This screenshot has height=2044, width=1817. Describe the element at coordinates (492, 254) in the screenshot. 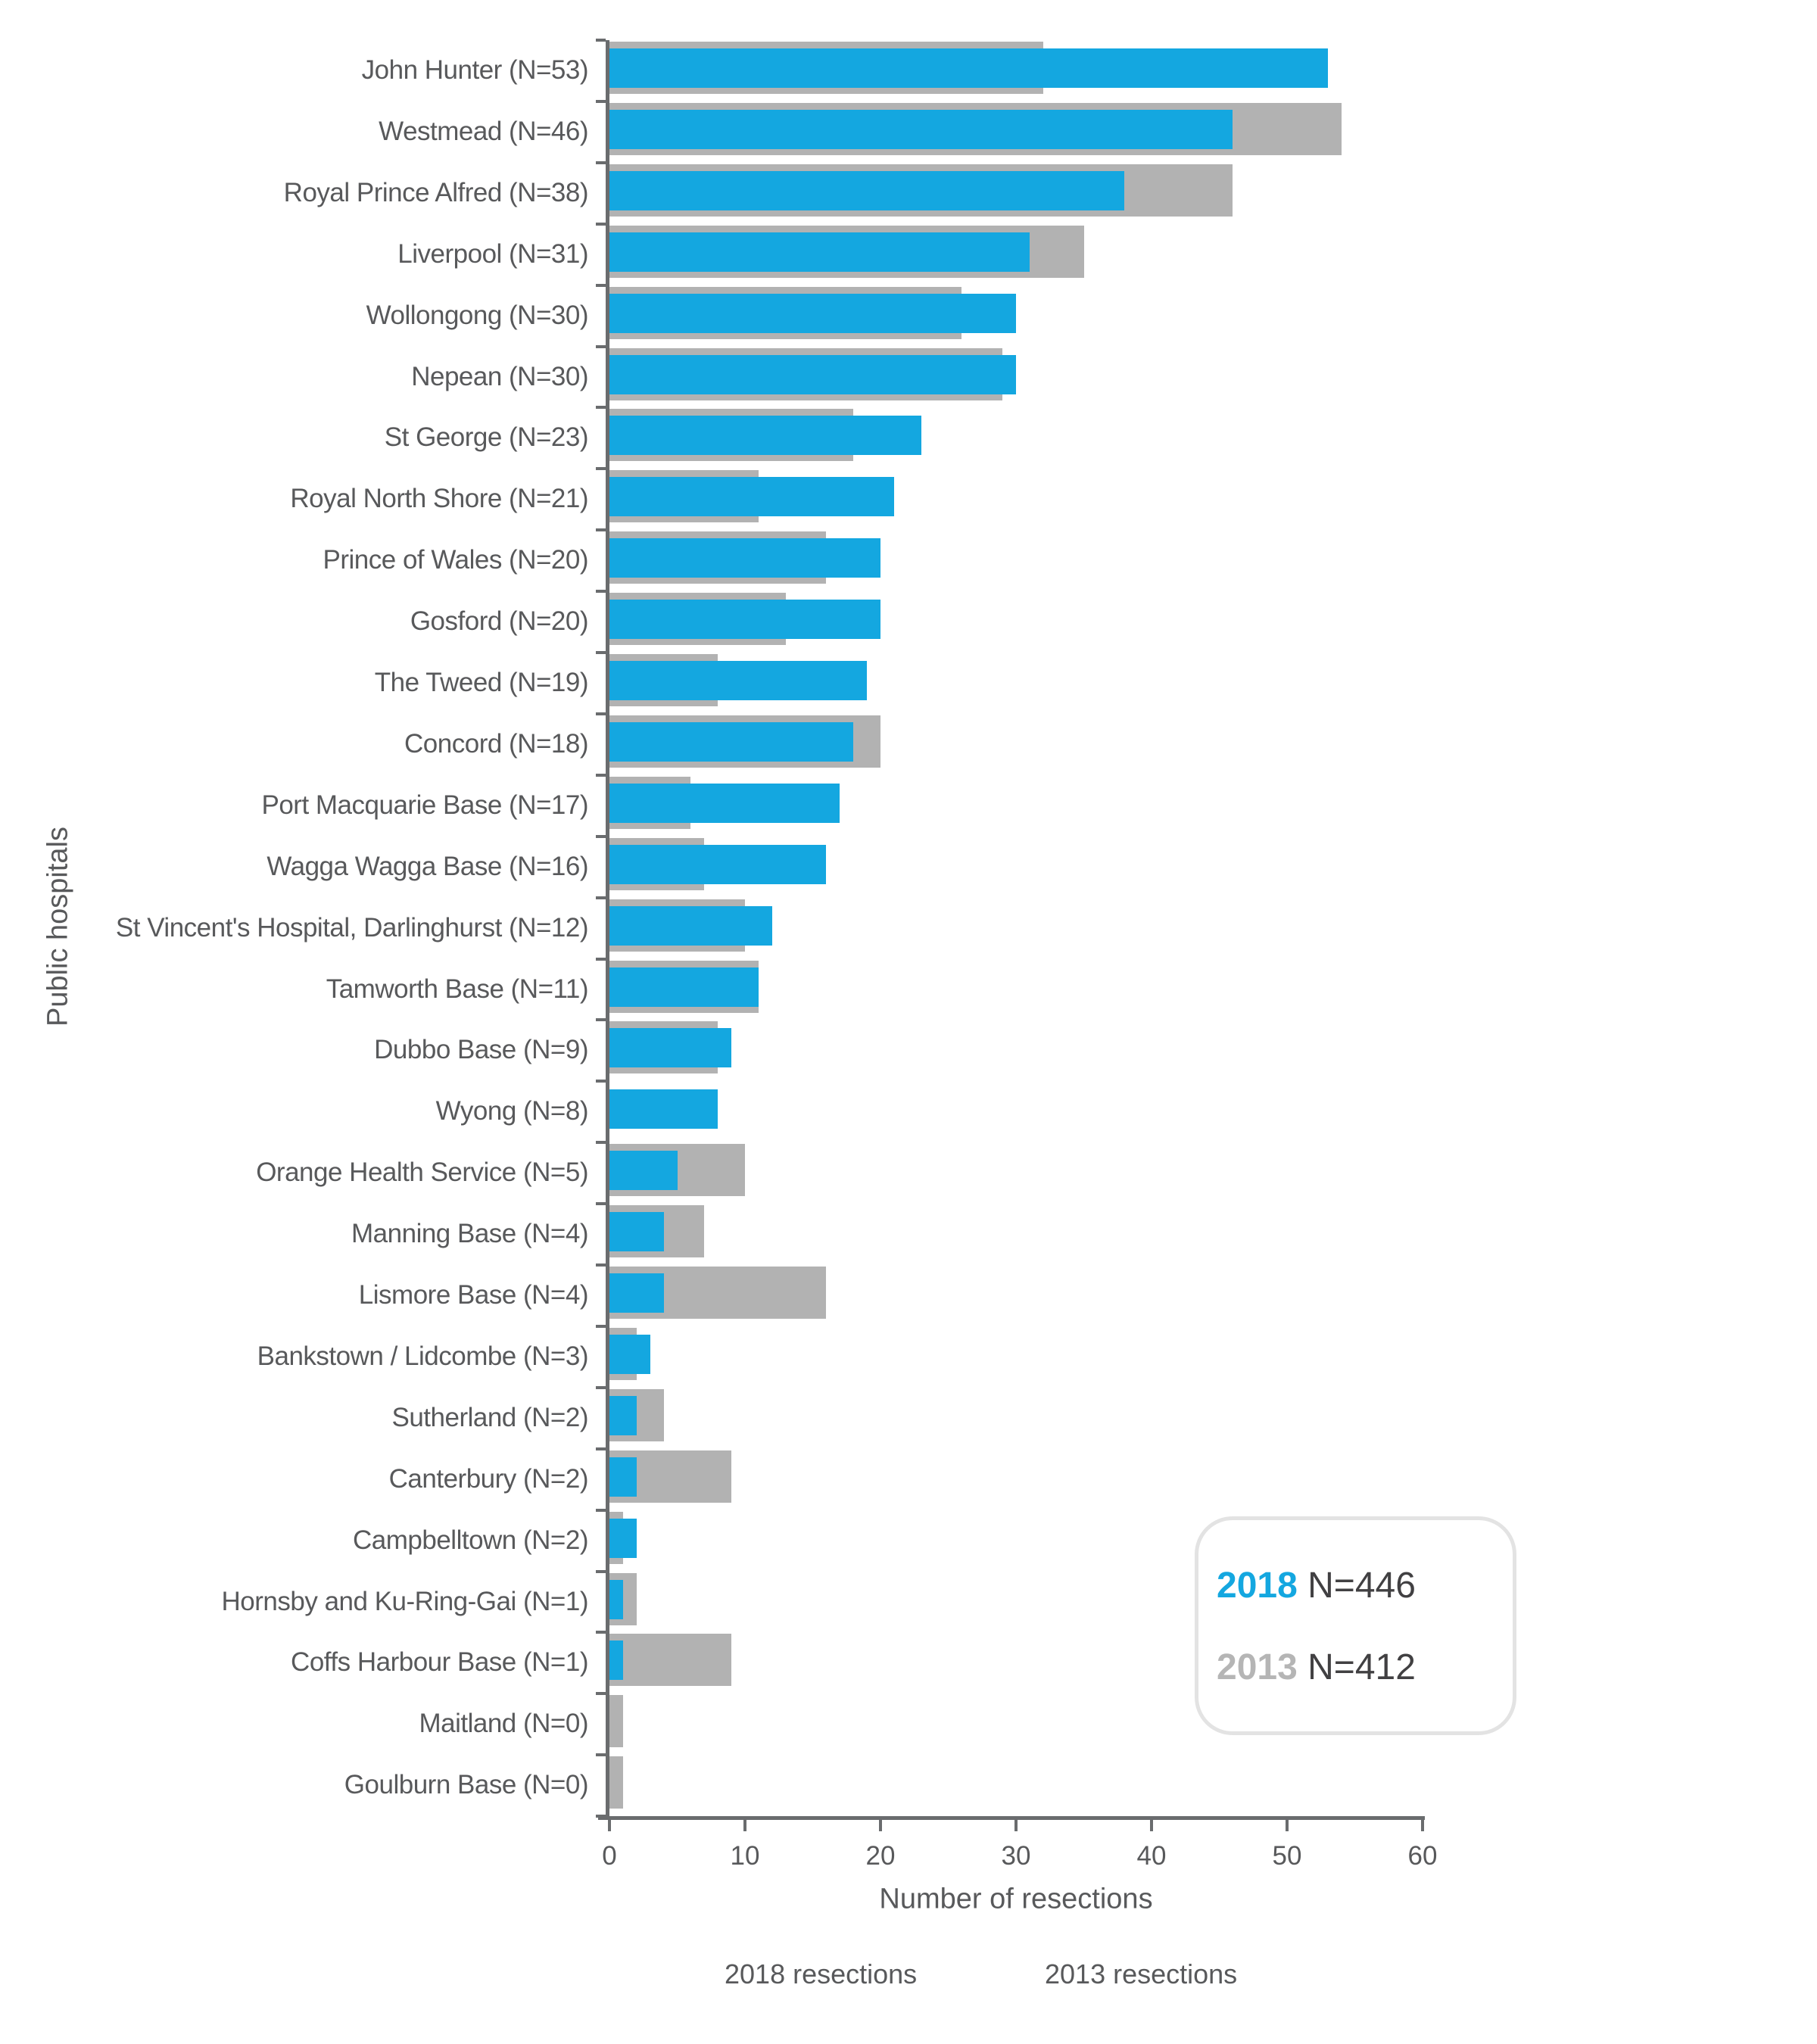

I see `row-label: Liverpool (N=31)` at that location.